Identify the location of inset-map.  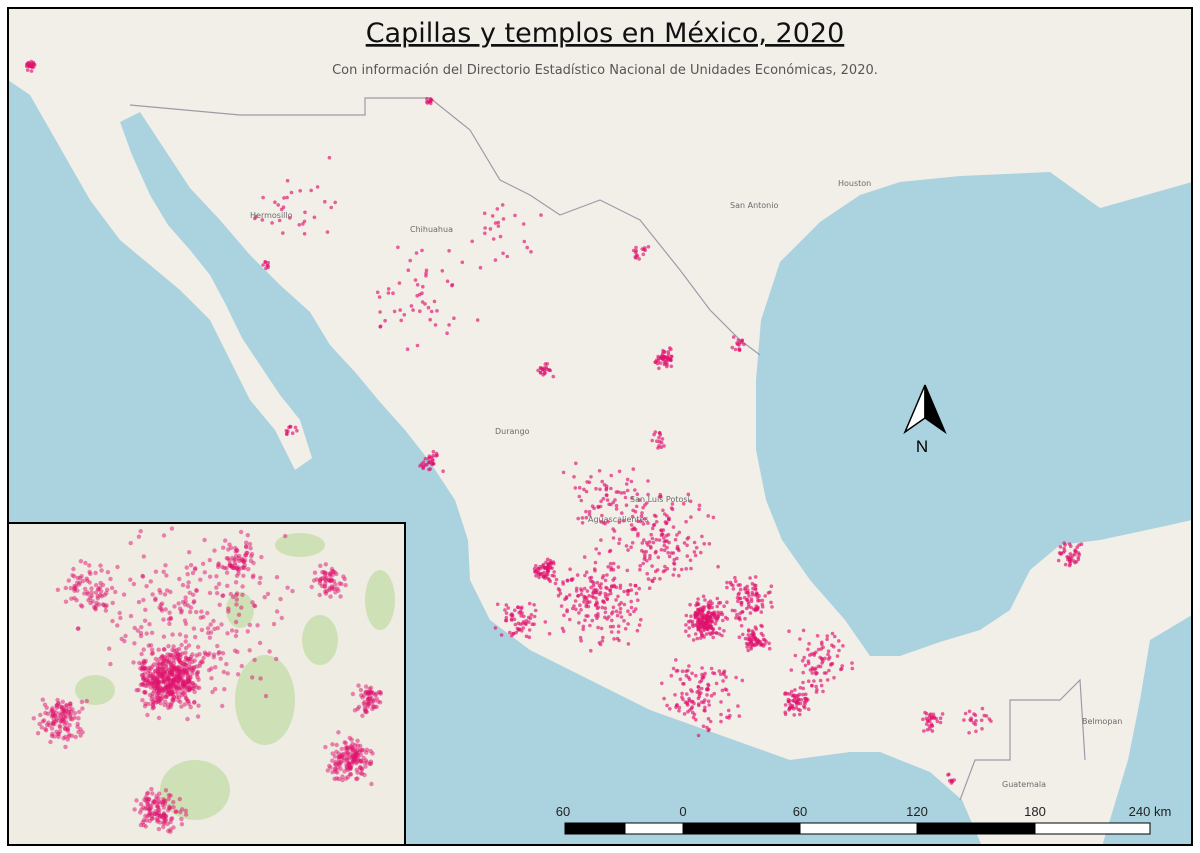
(206, 684).